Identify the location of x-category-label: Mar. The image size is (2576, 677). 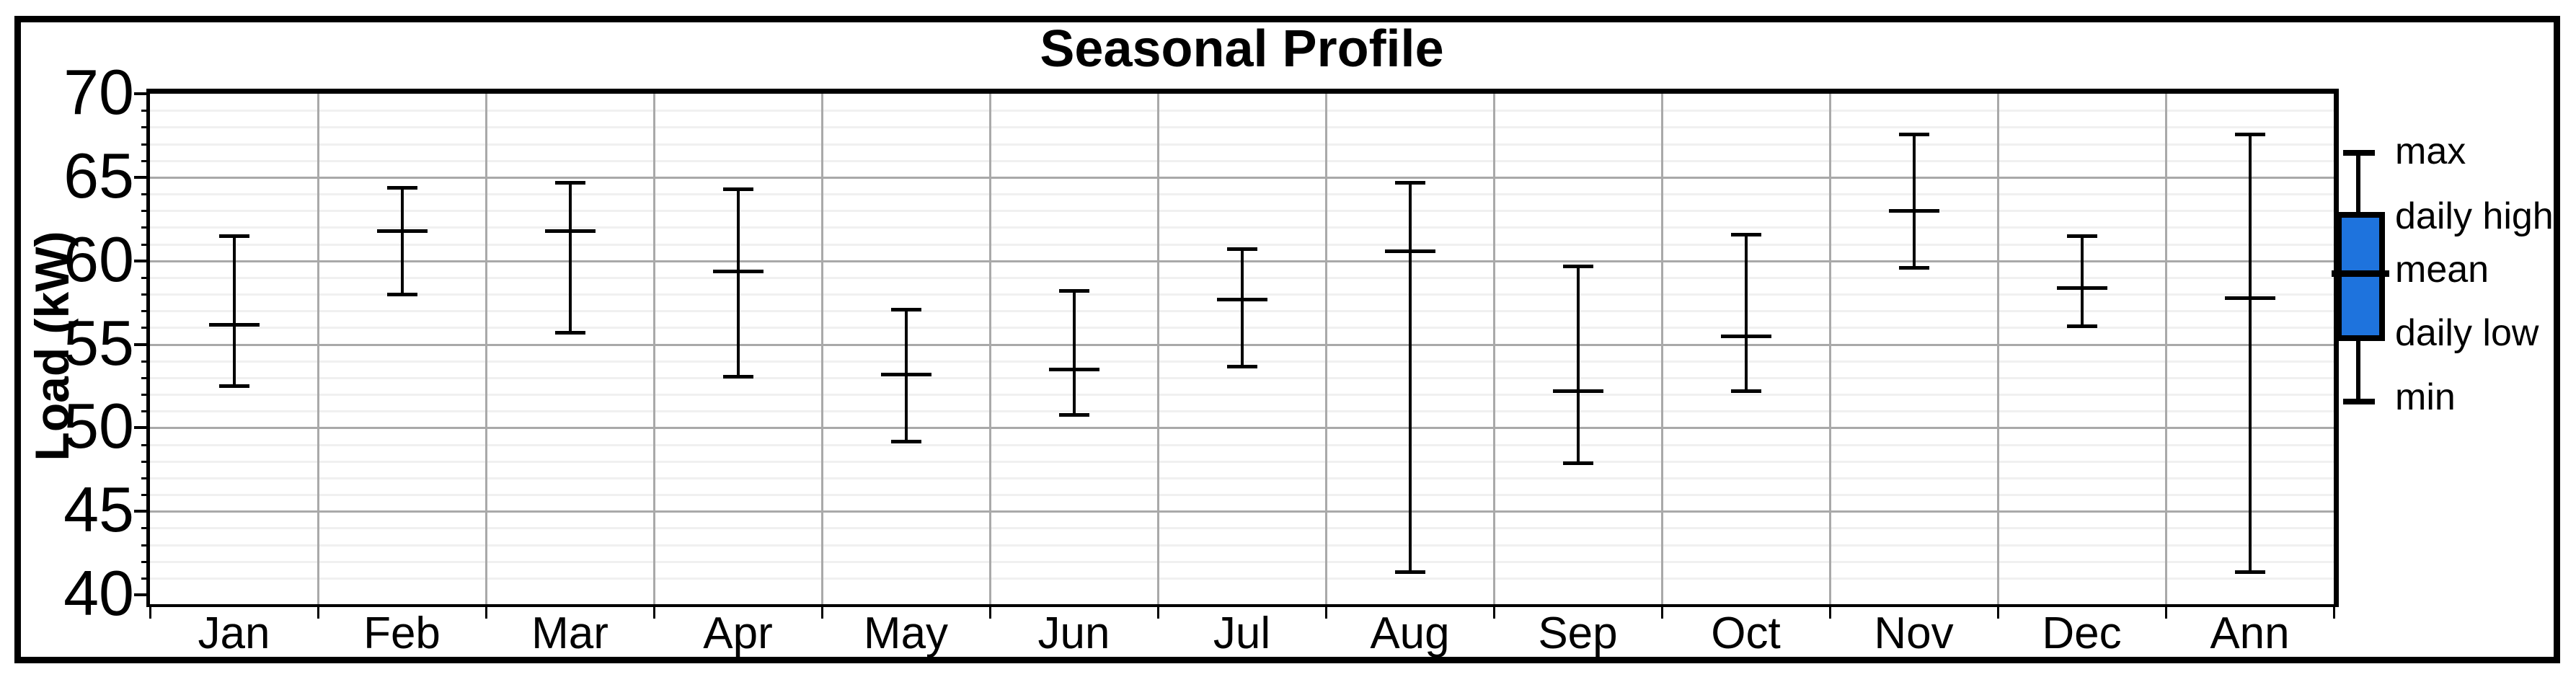
(569, 633).